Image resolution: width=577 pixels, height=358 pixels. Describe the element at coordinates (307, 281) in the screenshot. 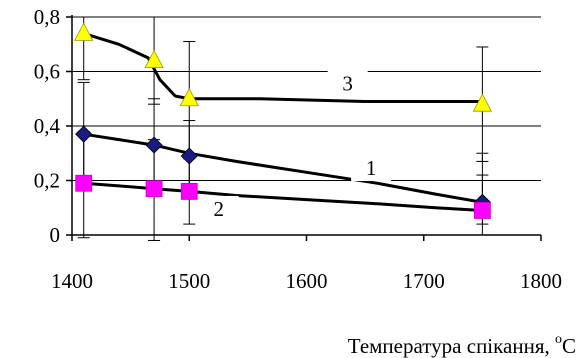

I see `x-tick-label: 1600` at that location.